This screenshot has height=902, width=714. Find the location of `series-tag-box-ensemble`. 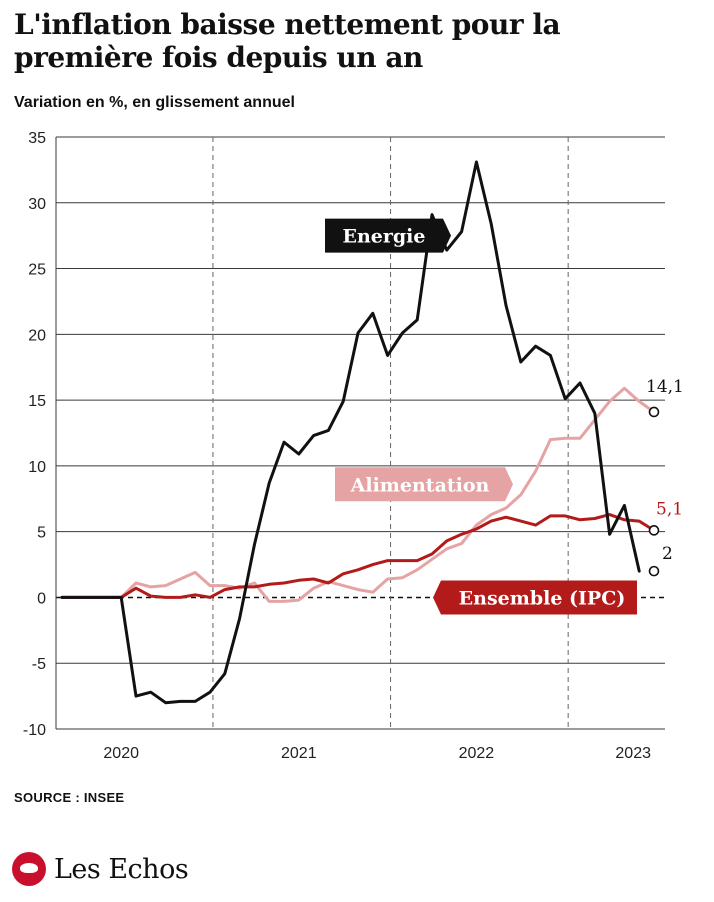

series-tag-box-ensemble is located at coordinates (535, 597).